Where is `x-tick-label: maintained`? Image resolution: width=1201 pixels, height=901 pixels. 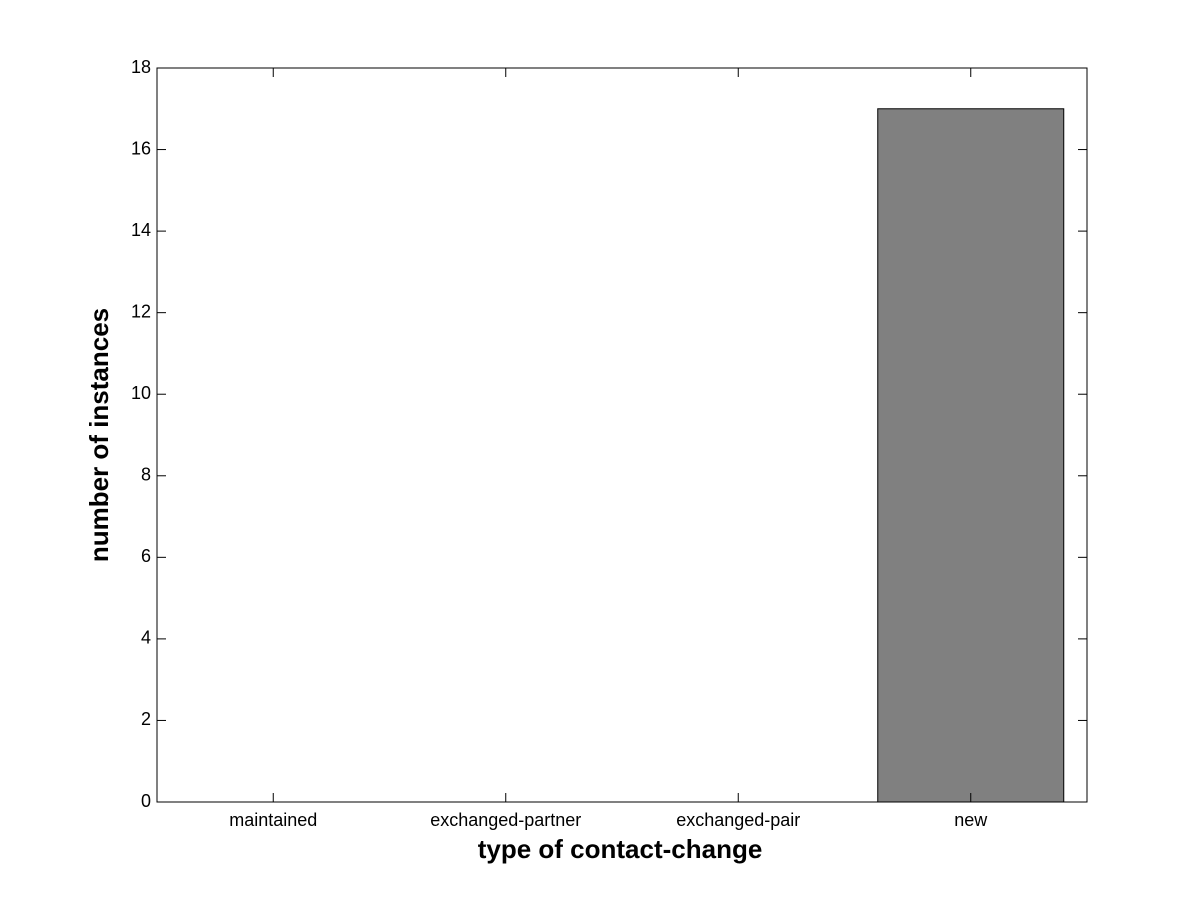
x-tick-label: maintained is located at coordinates (273, 820).